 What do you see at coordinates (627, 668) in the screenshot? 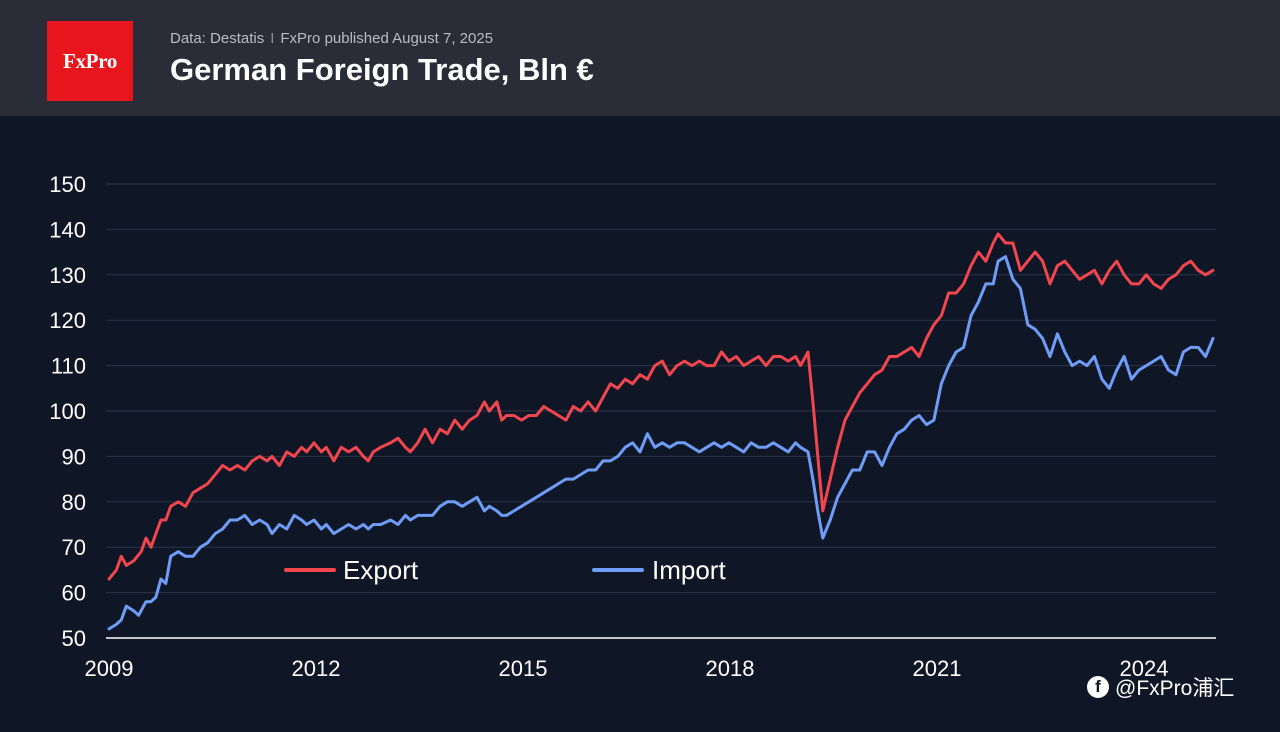
I see `x-axis-ticks: 2009 2012 2015 2018 2021 2024` at bounding box center [627, 668].